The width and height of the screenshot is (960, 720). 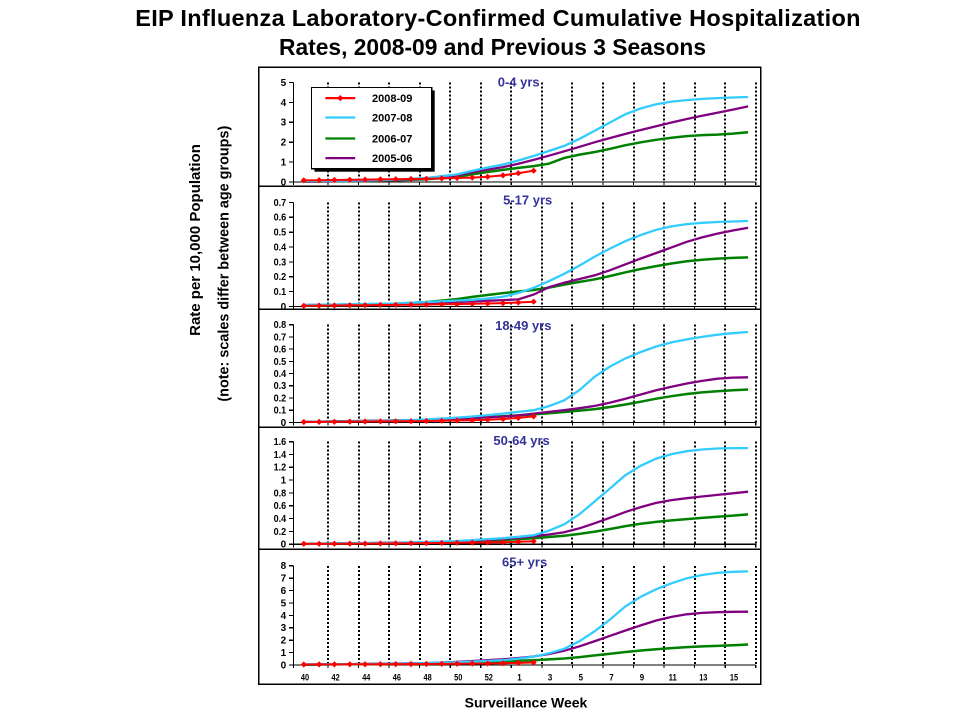 I want to click on svg-text:Rates, 2008-09 and Previous 3: Rates, 2008-09 and Previous 3 Seasons, so click(x=492, y=47).